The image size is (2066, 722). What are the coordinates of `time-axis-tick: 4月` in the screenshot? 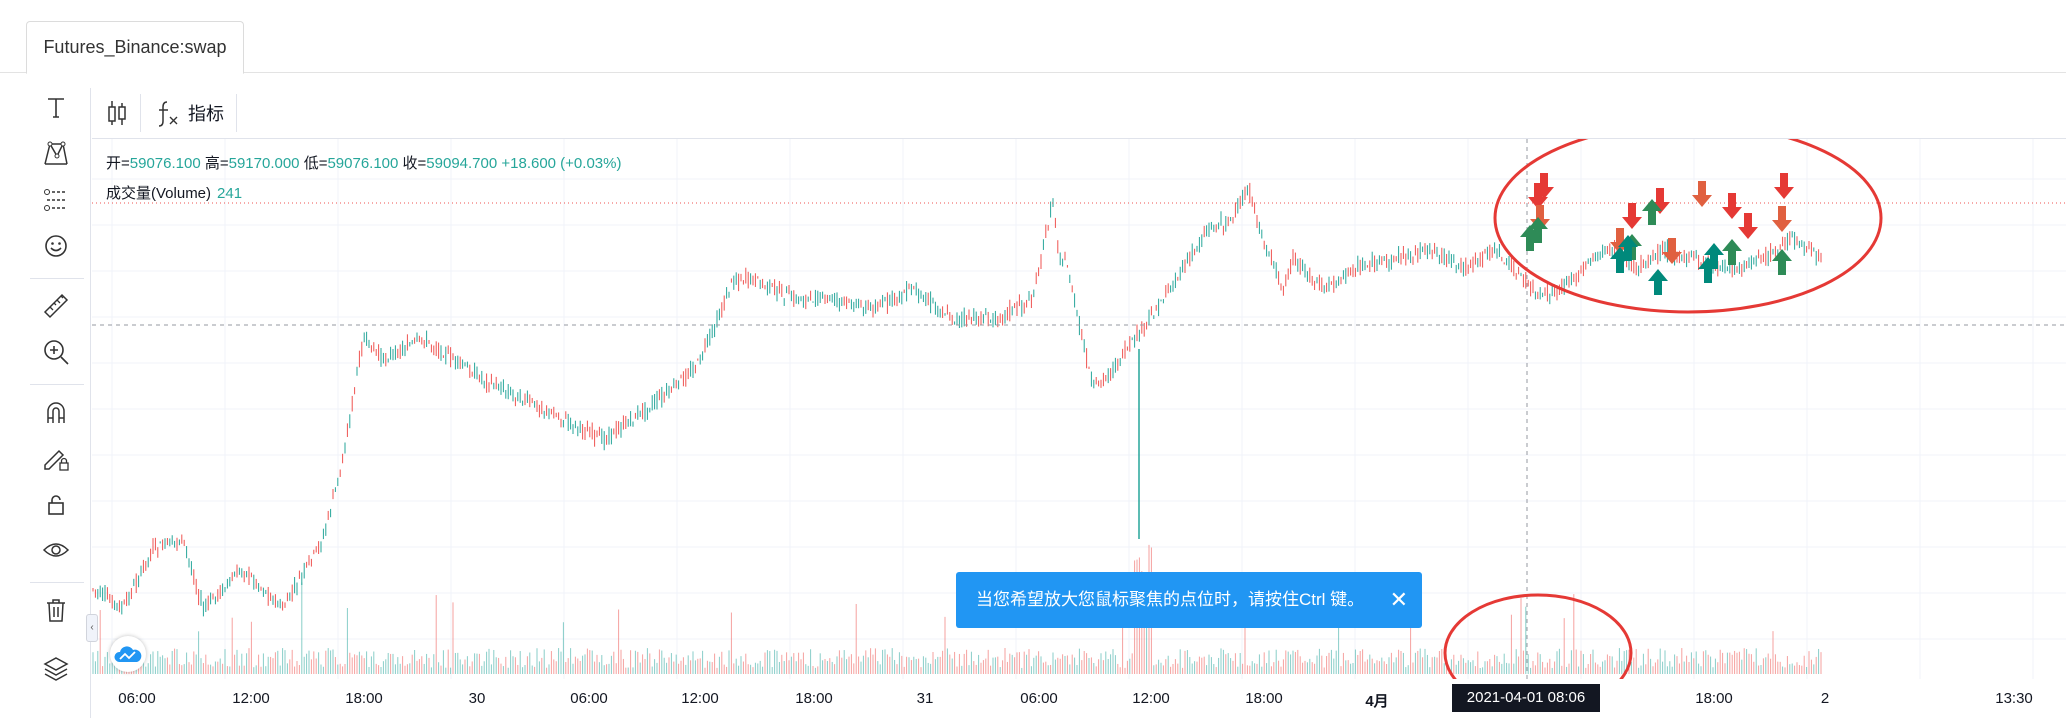 It's located at (1377, 701).